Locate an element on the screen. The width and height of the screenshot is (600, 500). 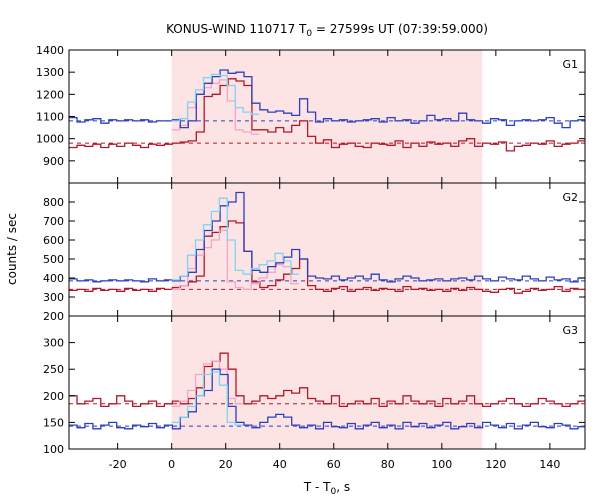
x-axis-label: T - T0, s is located at coordinates (326, 488).